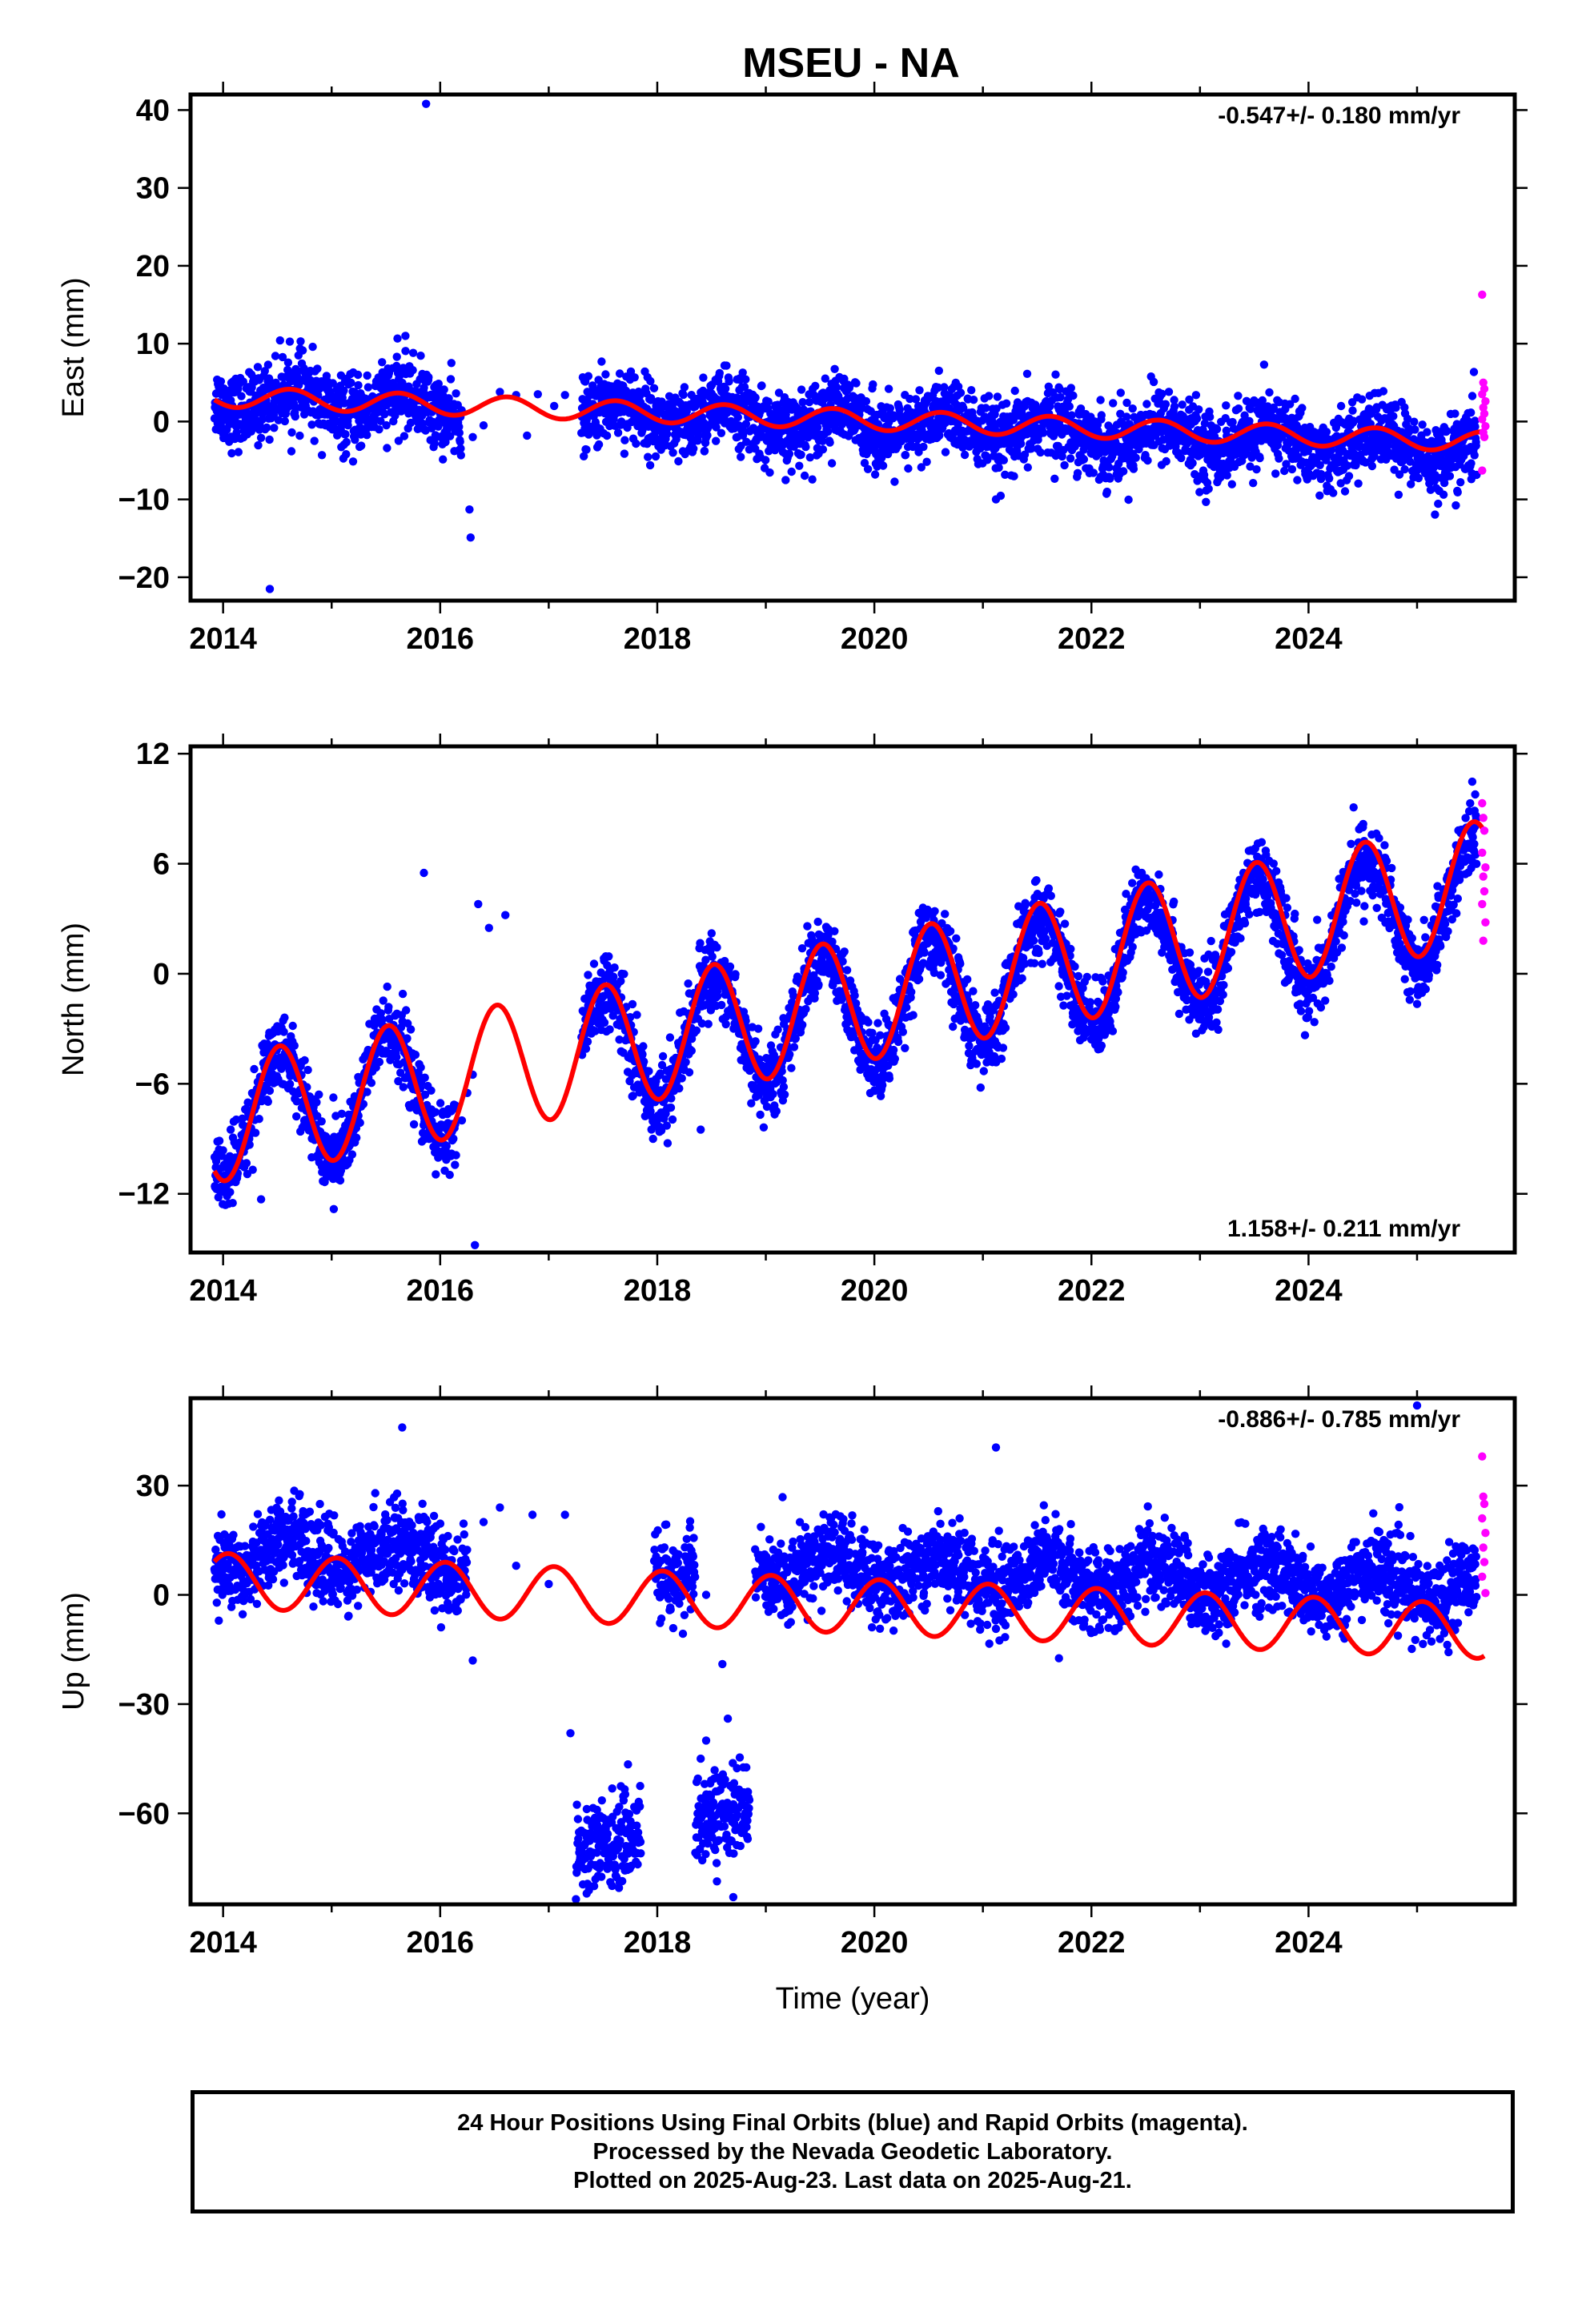 The width and height of the screenshot is (1582, 2324). What do you see at coordinates (223, 639) in the screenshot?
I see `x-tick-label: 2014` at bounding box center [223, 639].